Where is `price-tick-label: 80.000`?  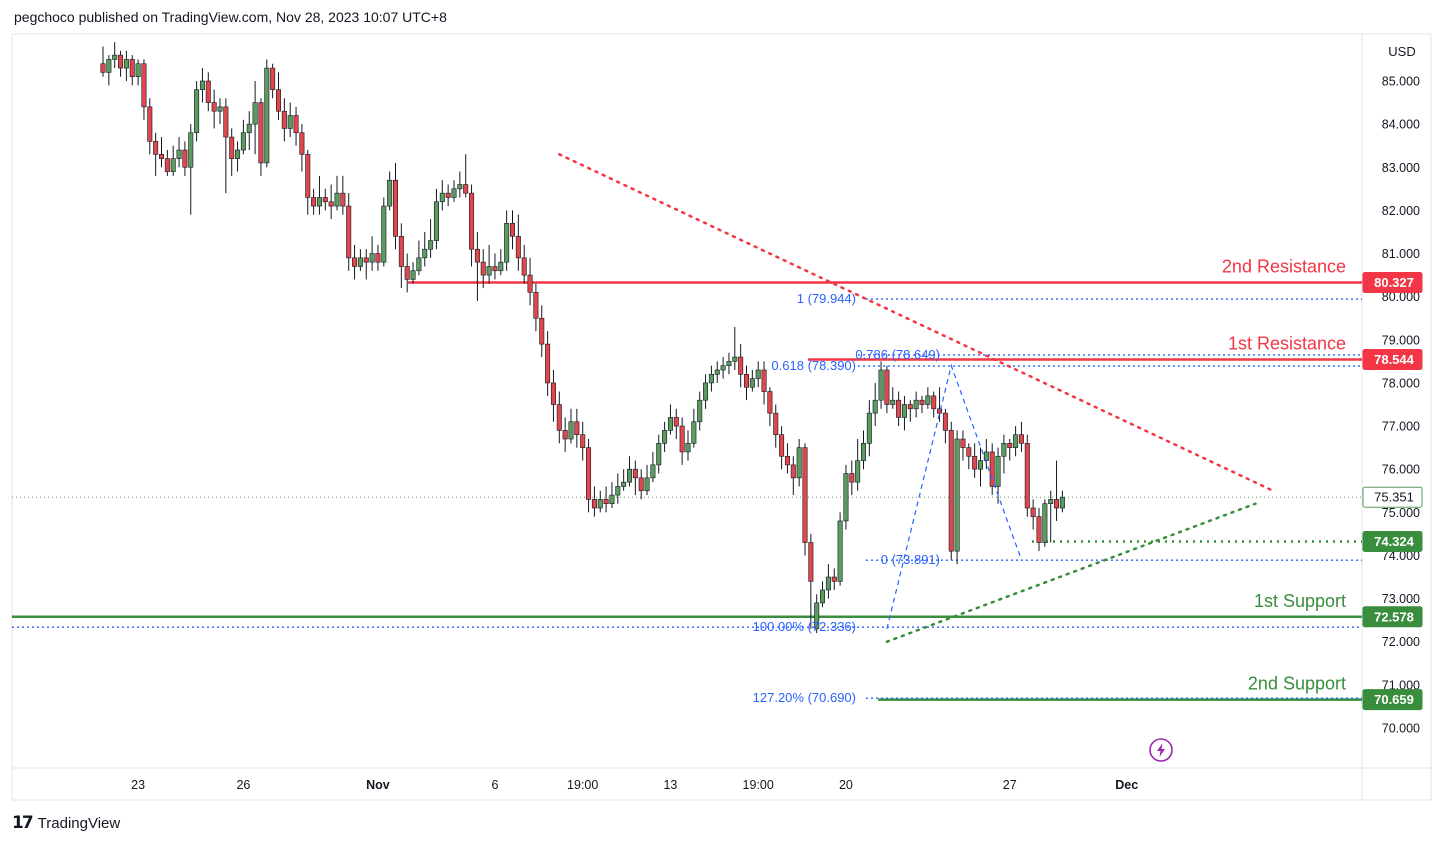
price-tick-label: 80.000 is located at coordinates (1401, 297).